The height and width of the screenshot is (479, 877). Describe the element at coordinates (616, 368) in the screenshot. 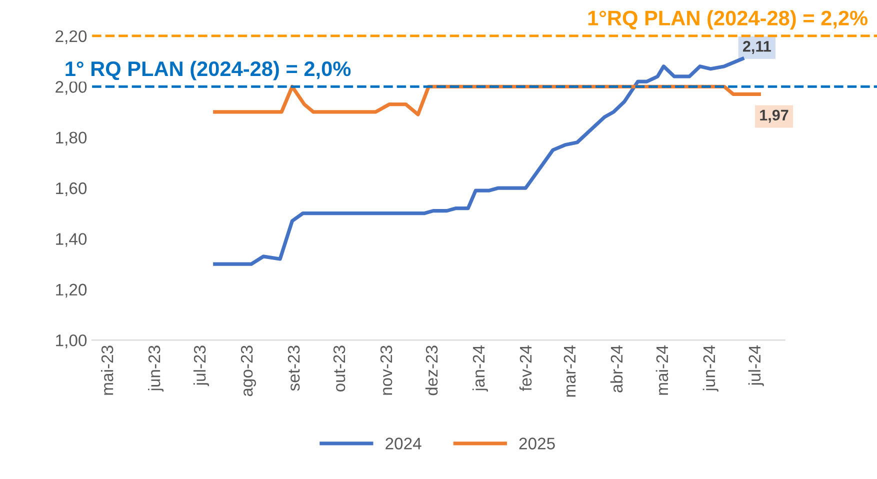

I see `x-tick-label: abr-24` at that location.